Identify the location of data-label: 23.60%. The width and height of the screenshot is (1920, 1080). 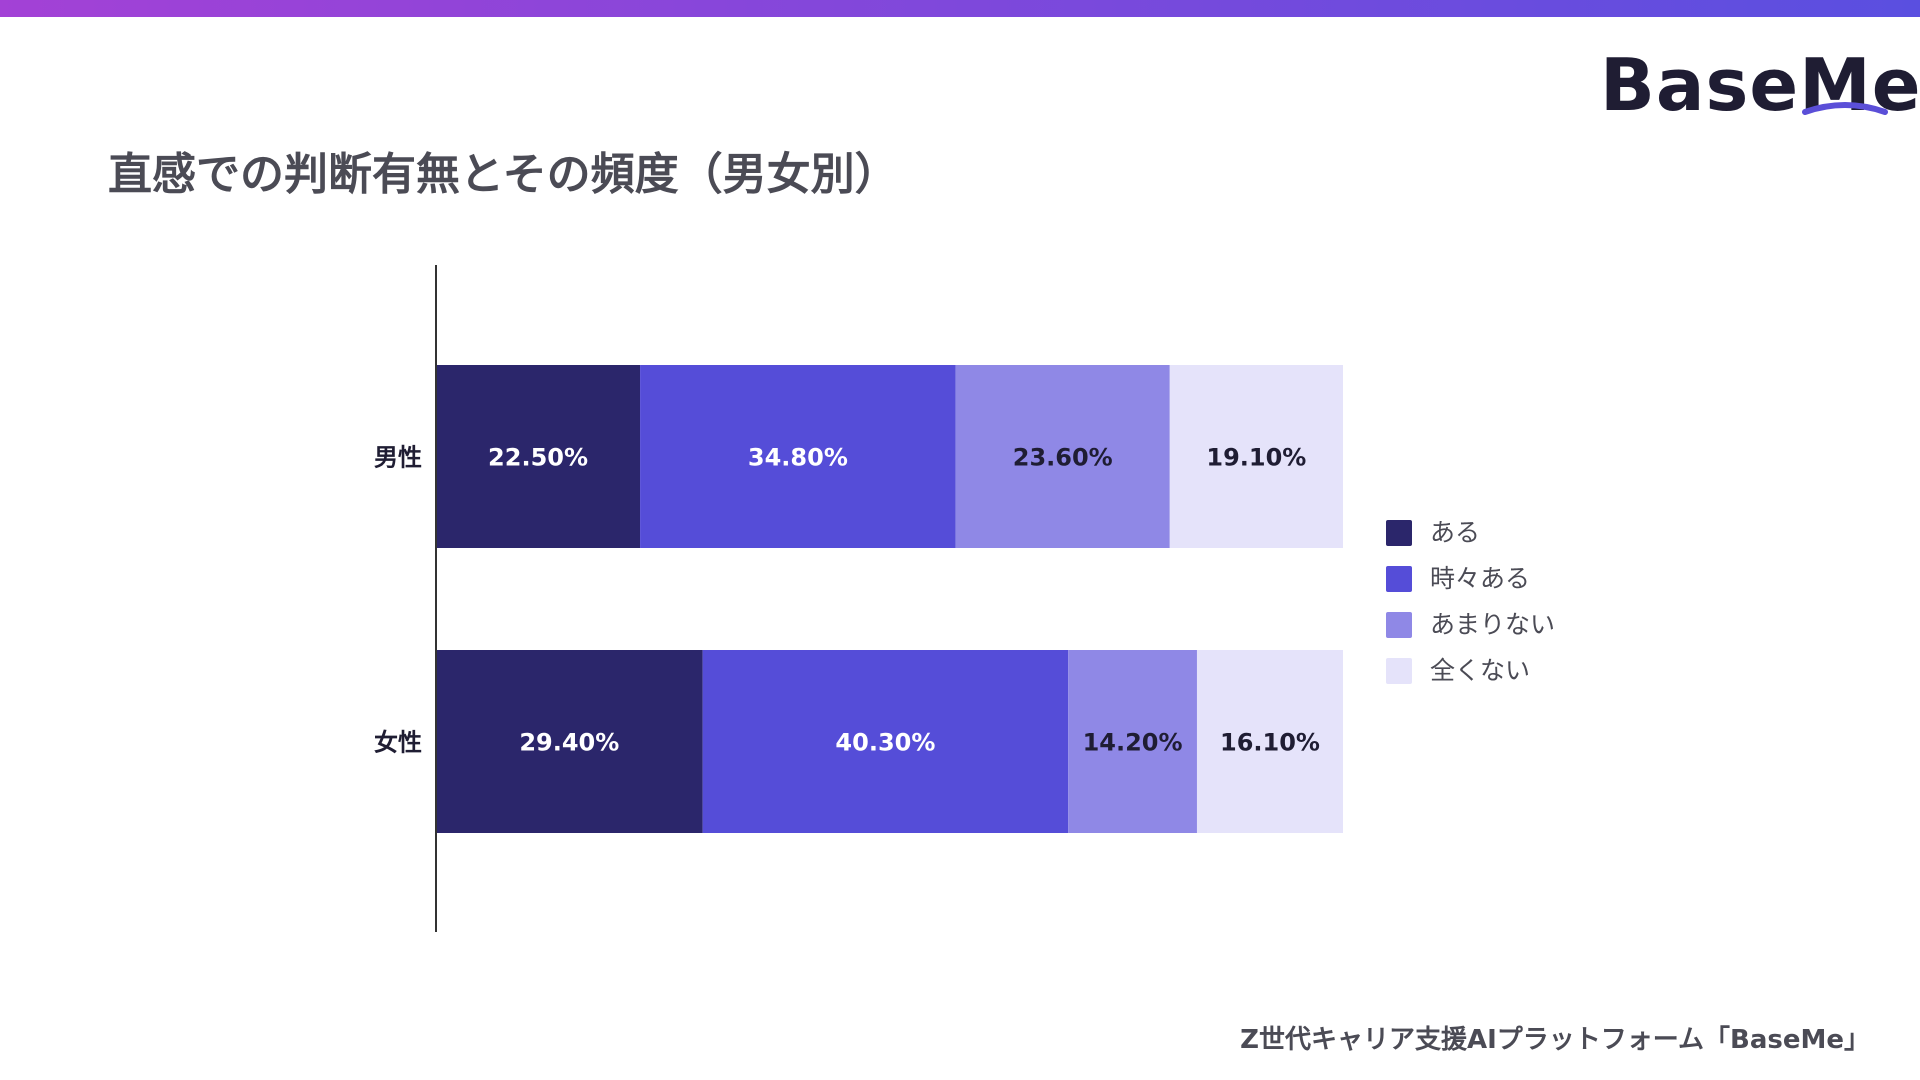
(1063, 458).